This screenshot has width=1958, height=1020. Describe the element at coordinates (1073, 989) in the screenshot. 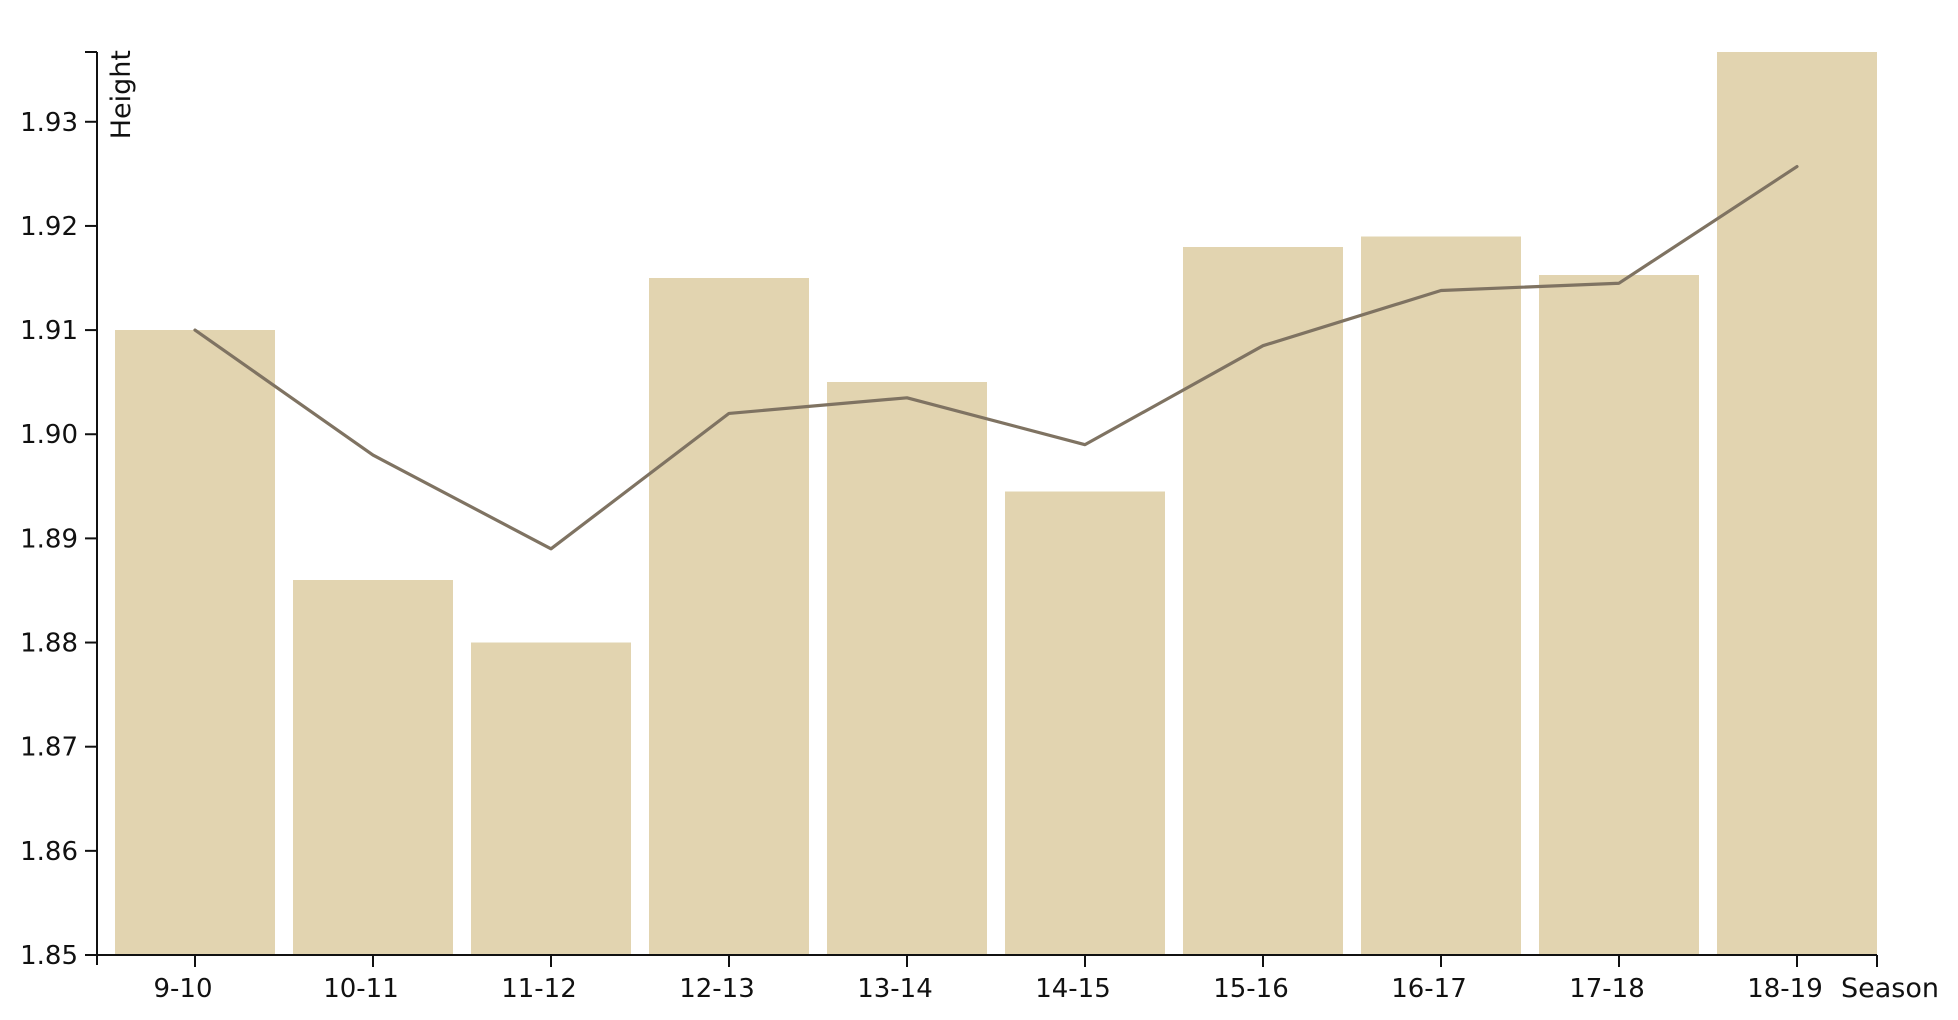

I see `x-tick-label-14-15: 14-15` at that location.